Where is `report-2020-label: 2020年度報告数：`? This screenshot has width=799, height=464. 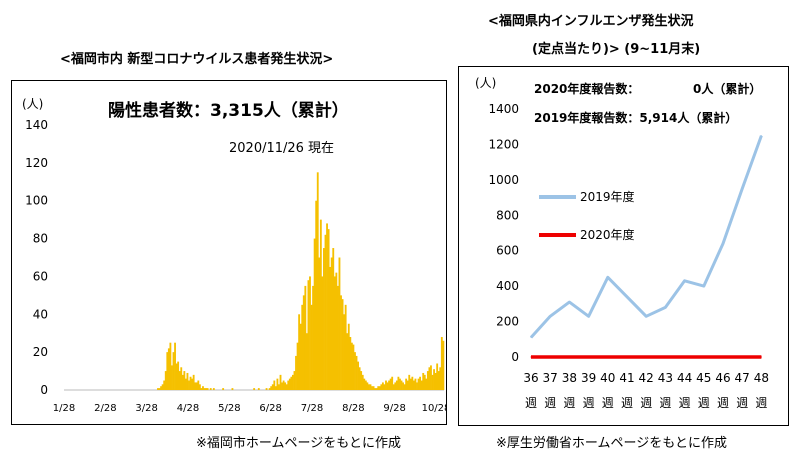 report-2020-label: 2020年度報告数： is located at coordinates (586, 88).